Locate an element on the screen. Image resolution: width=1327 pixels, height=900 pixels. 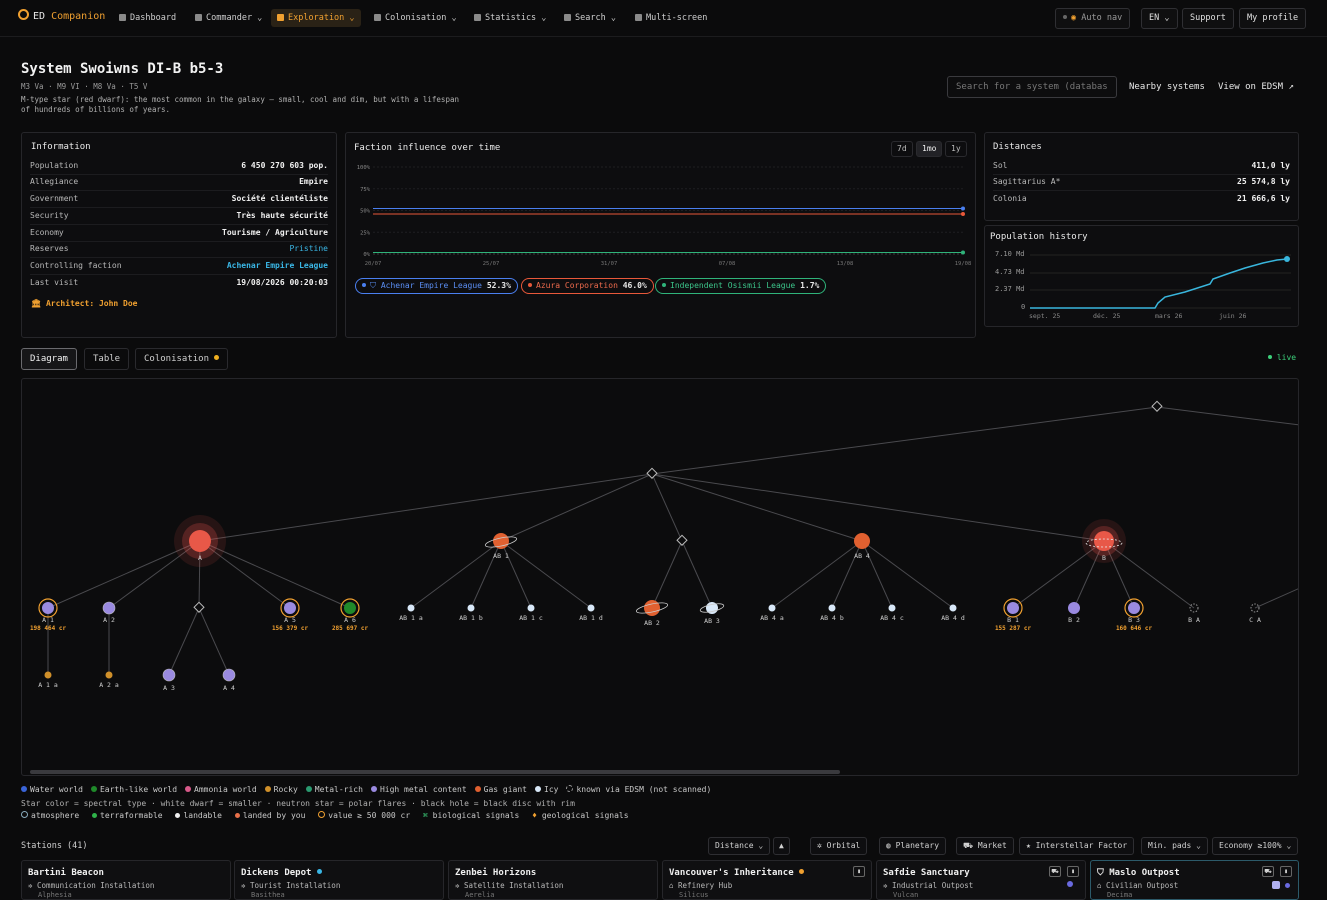
nav-commander: Commander ⌄ is located at coordinates (228, 18).